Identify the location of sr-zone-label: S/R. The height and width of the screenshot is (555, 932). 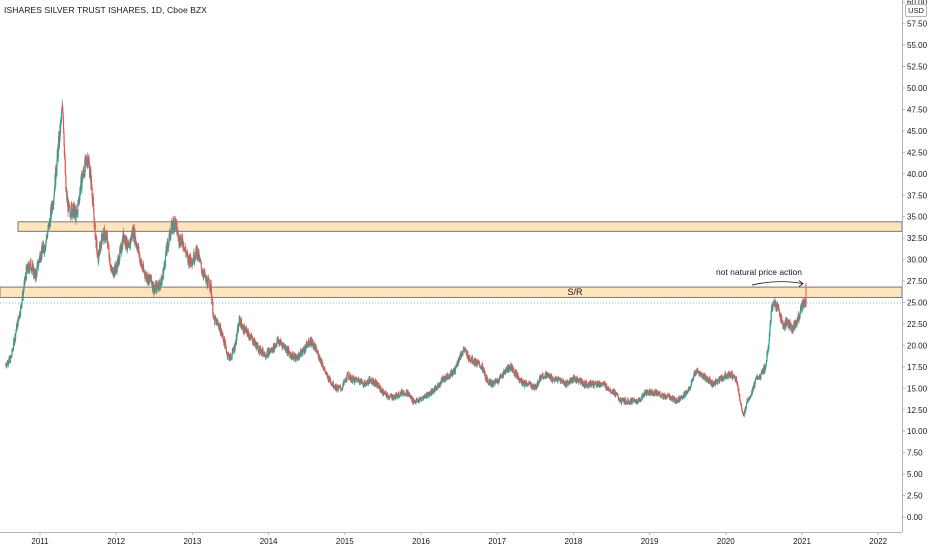
(575, 292).